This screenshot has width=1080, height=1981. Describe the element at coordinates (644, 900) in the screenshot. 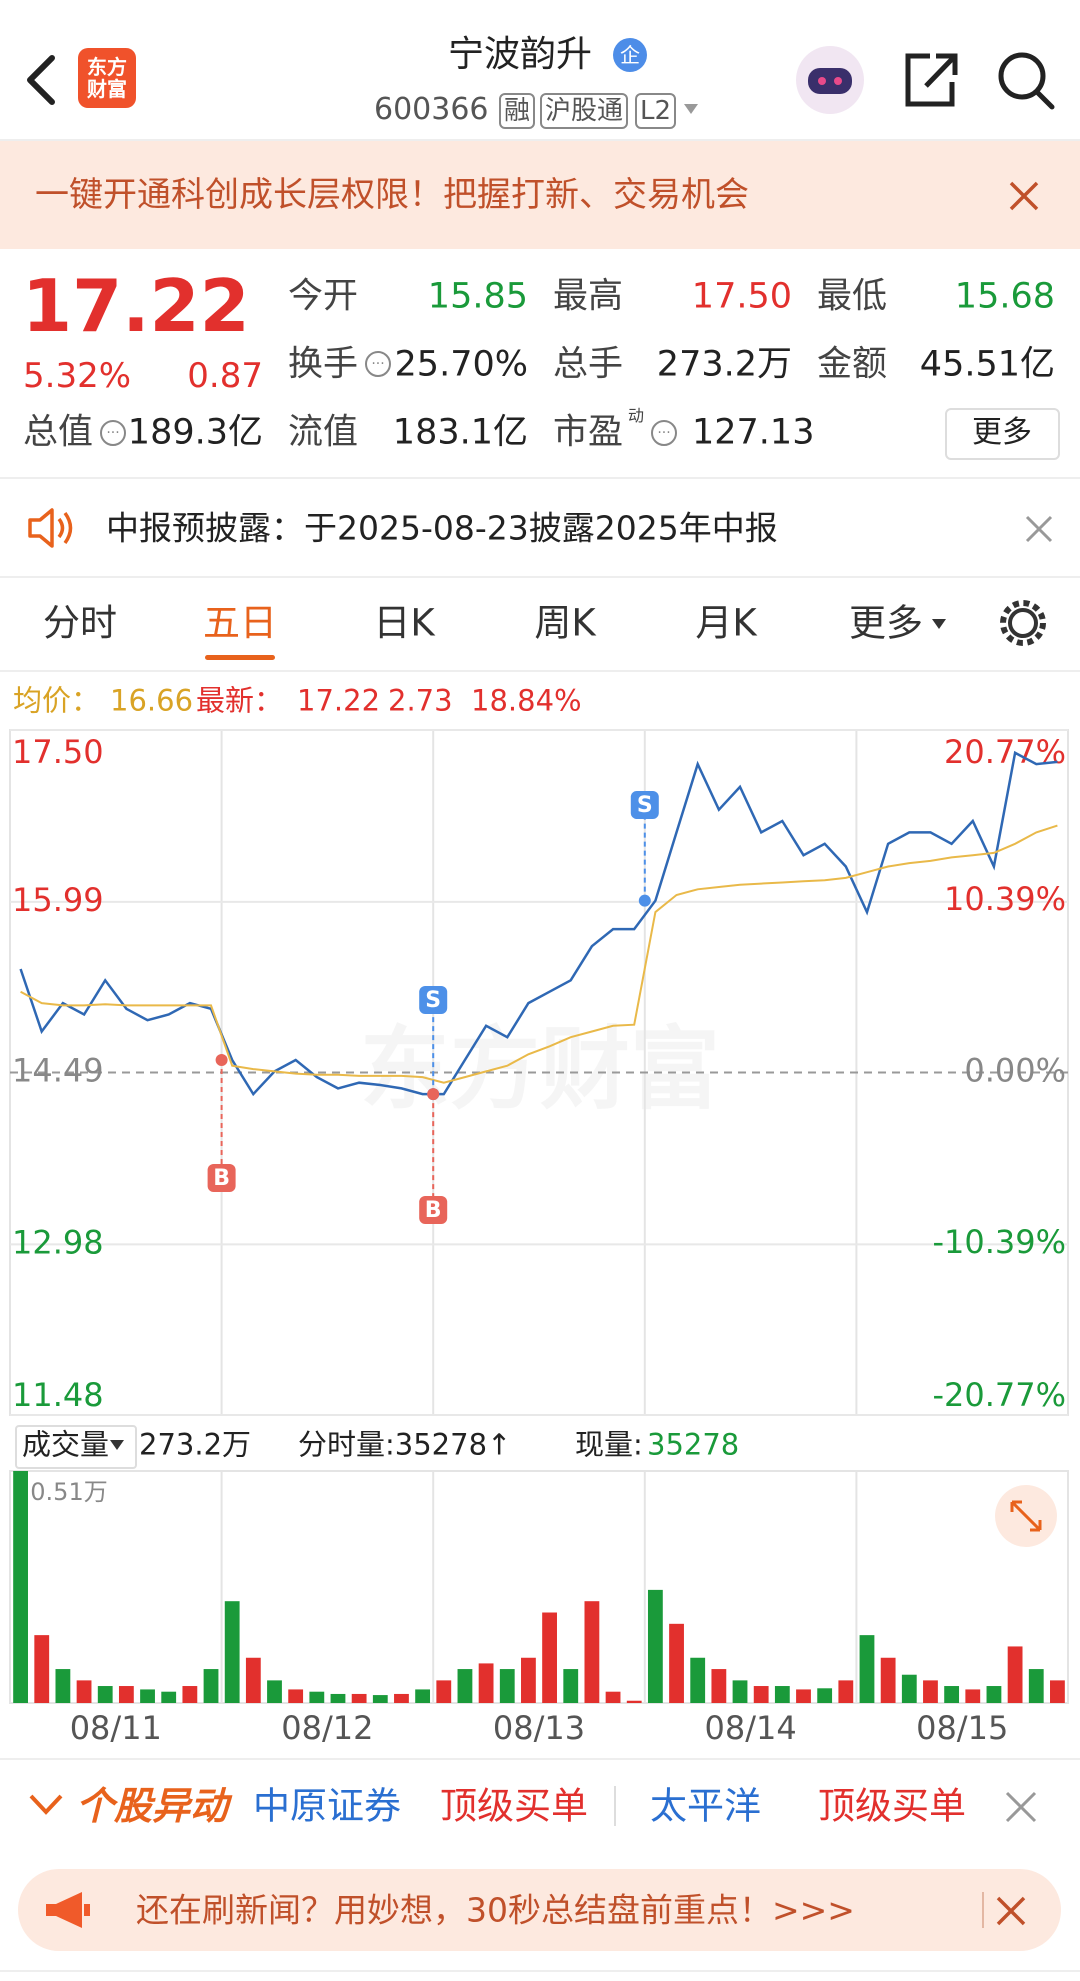

I see `annotation-dot` at that location.